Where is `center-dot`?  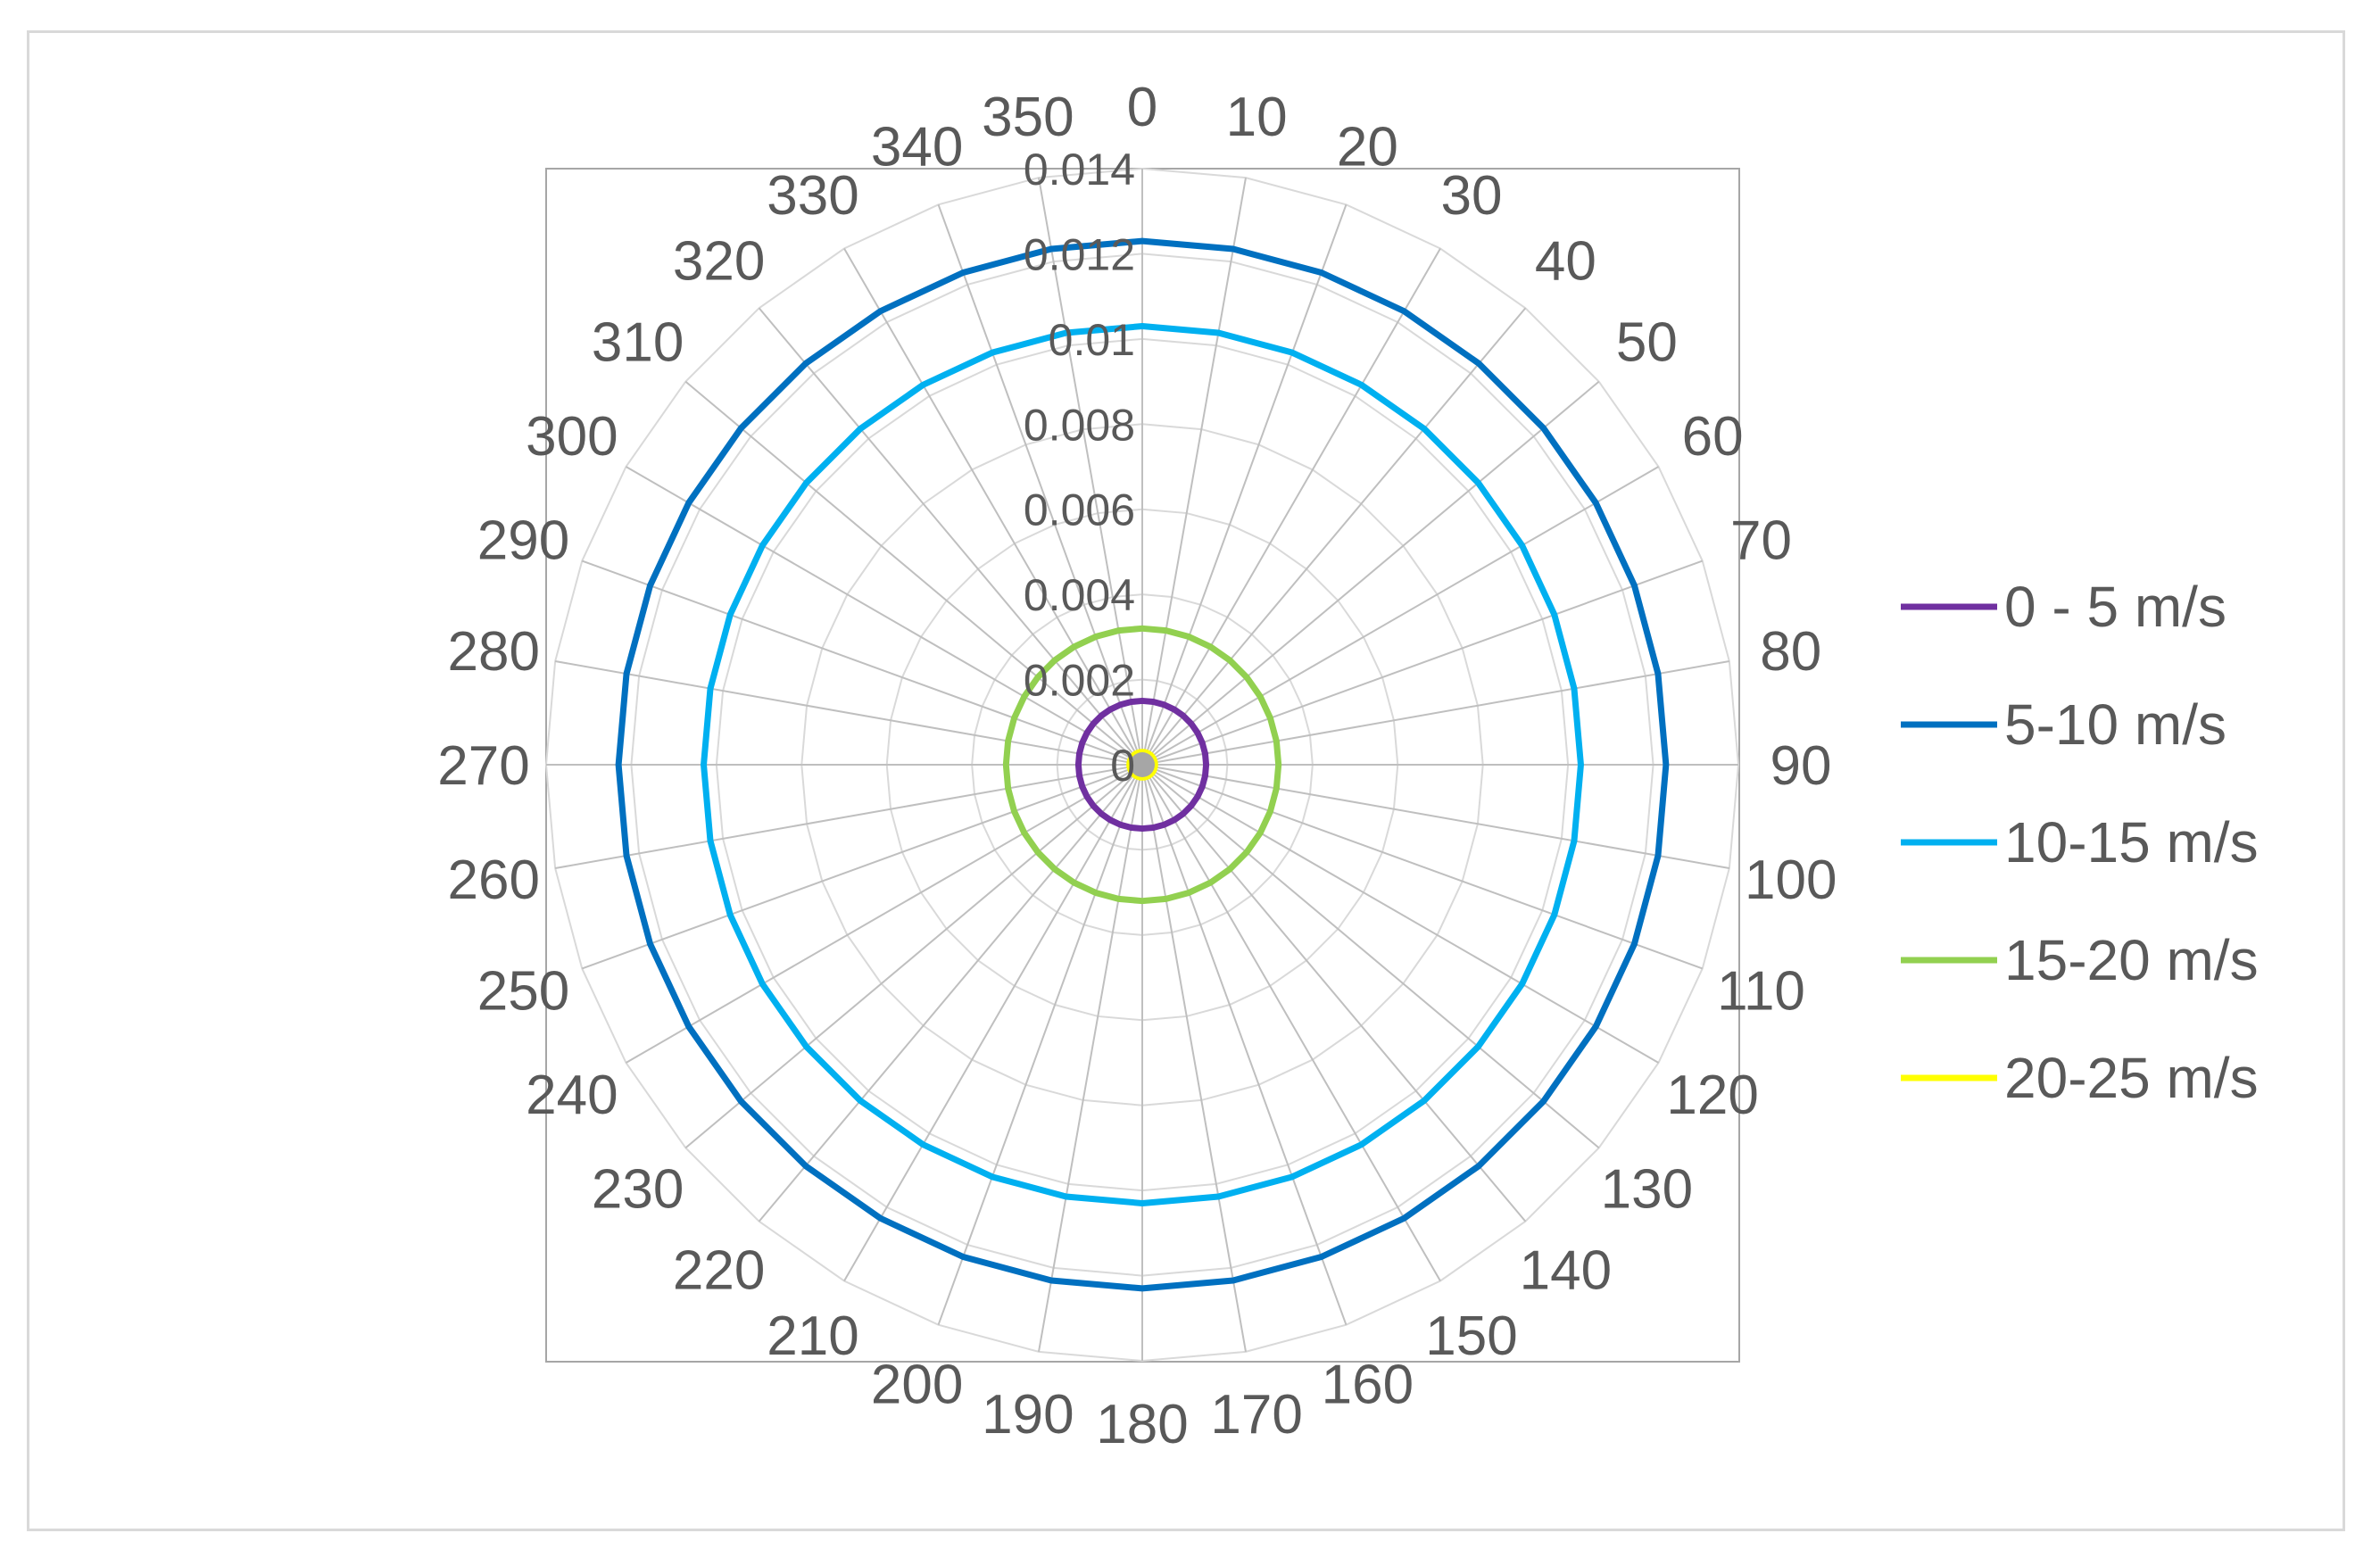
center-dot is located at coordinates (1143, 764).